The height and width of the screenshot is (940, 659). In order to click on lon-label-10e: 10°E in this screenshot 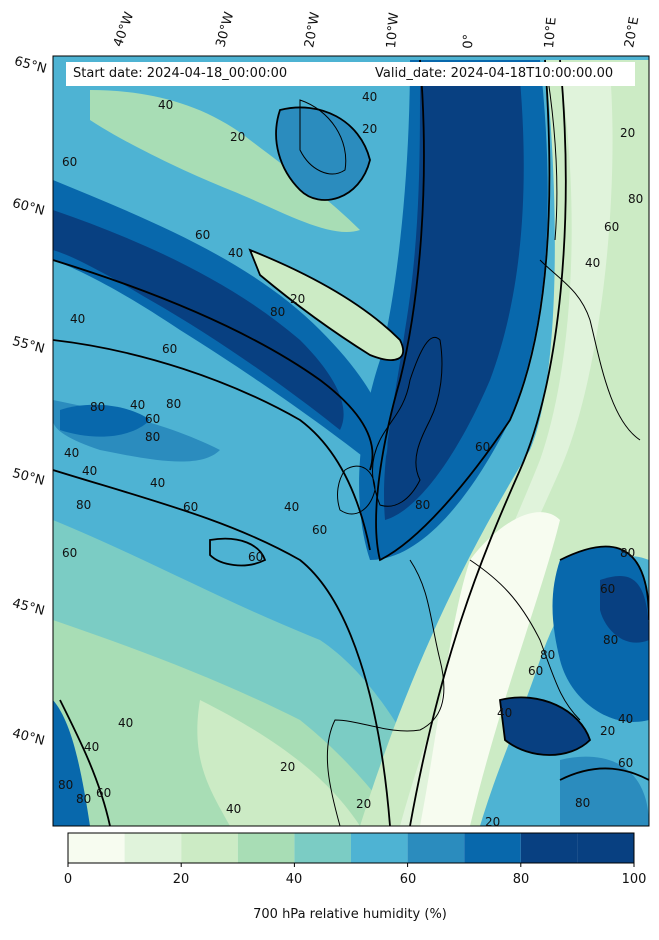, I will do `click(551, 33)`.